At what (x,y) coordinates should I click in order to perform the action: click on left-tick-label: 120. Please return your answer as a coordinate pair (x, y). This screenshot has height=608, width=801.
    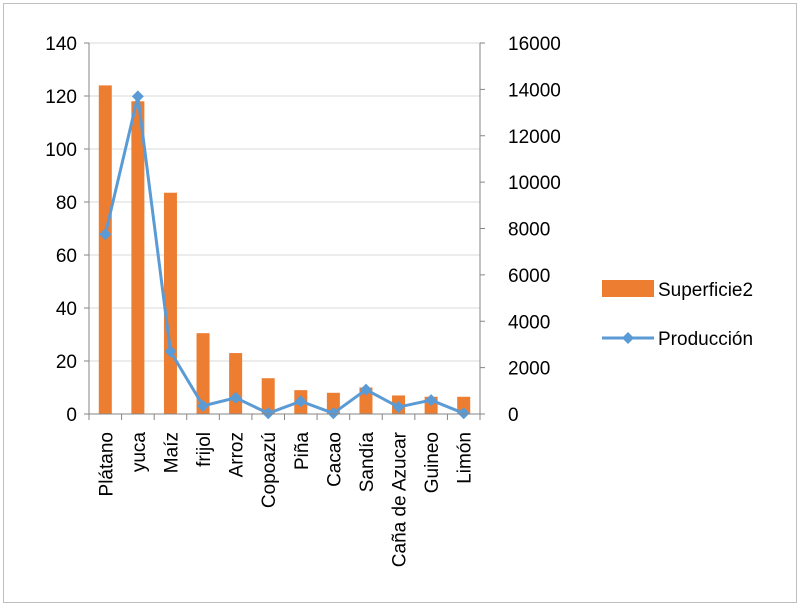
    Looking at the image, I should click on (61, 97).